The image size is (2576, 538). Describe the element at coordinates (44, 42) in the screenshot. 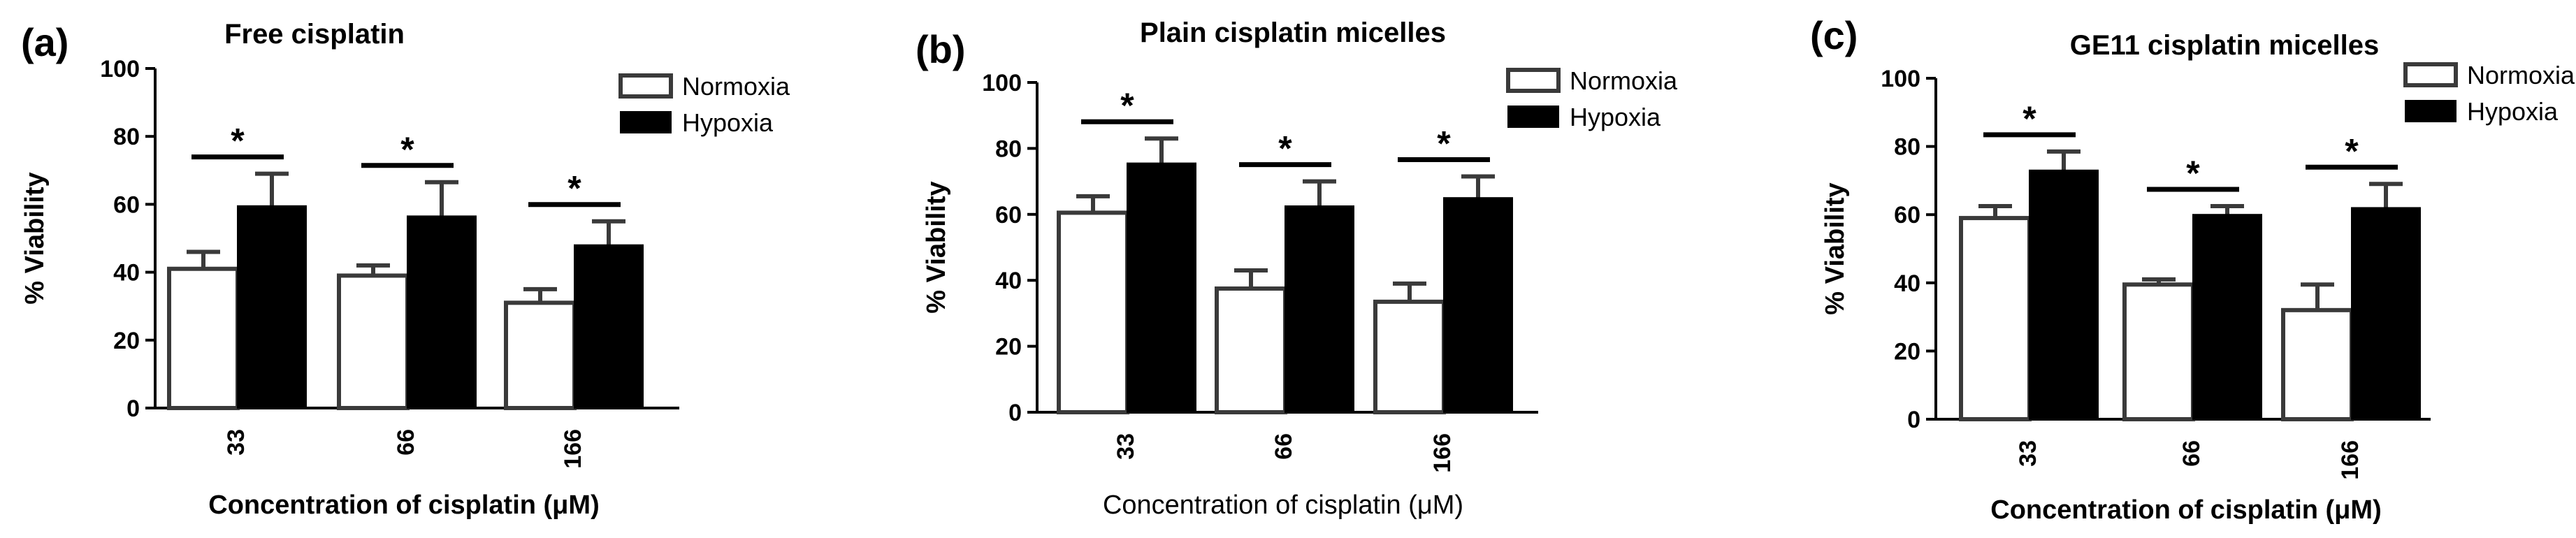

I see `panel-label: (a)` at that location.